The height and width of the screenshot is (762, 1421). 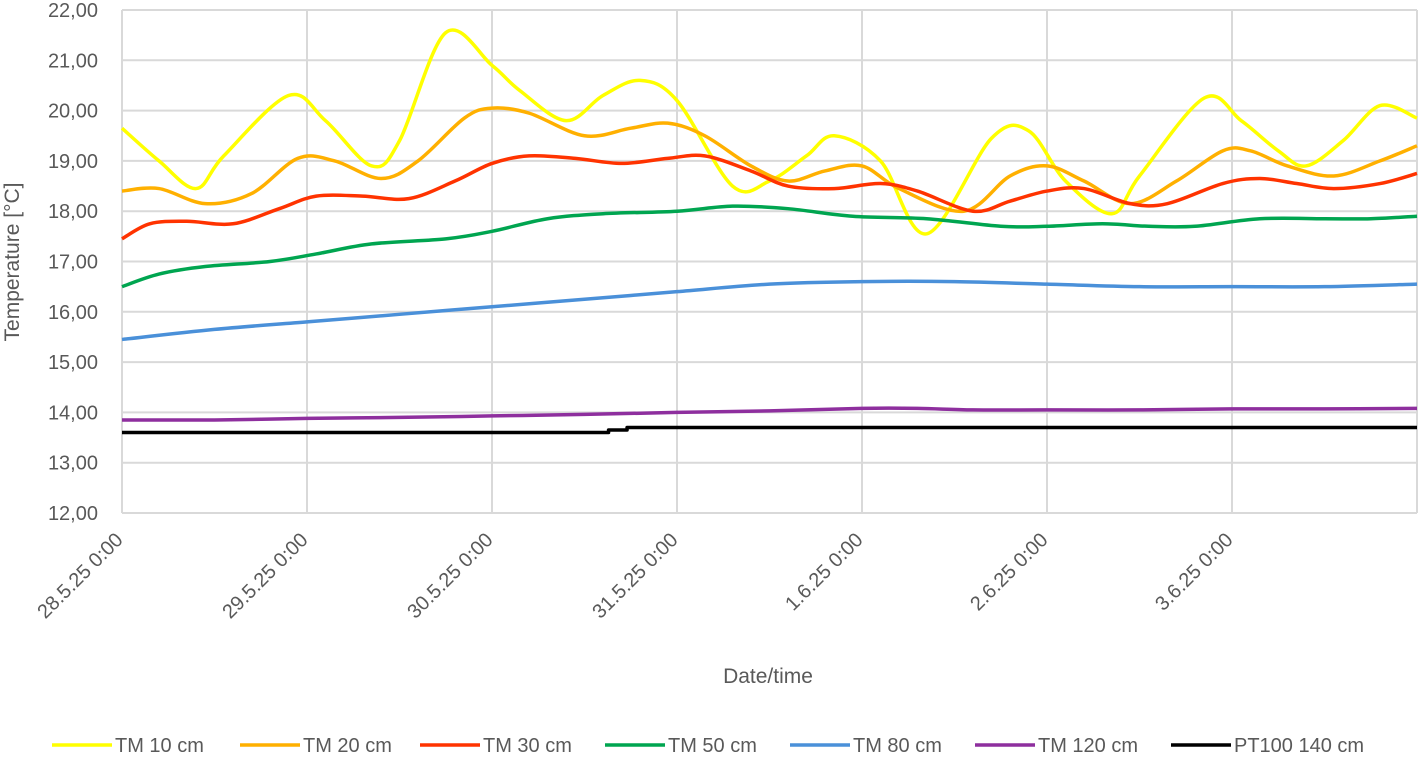 I want to click on y-tick-label: 18,00, so click(x=73, y=212).